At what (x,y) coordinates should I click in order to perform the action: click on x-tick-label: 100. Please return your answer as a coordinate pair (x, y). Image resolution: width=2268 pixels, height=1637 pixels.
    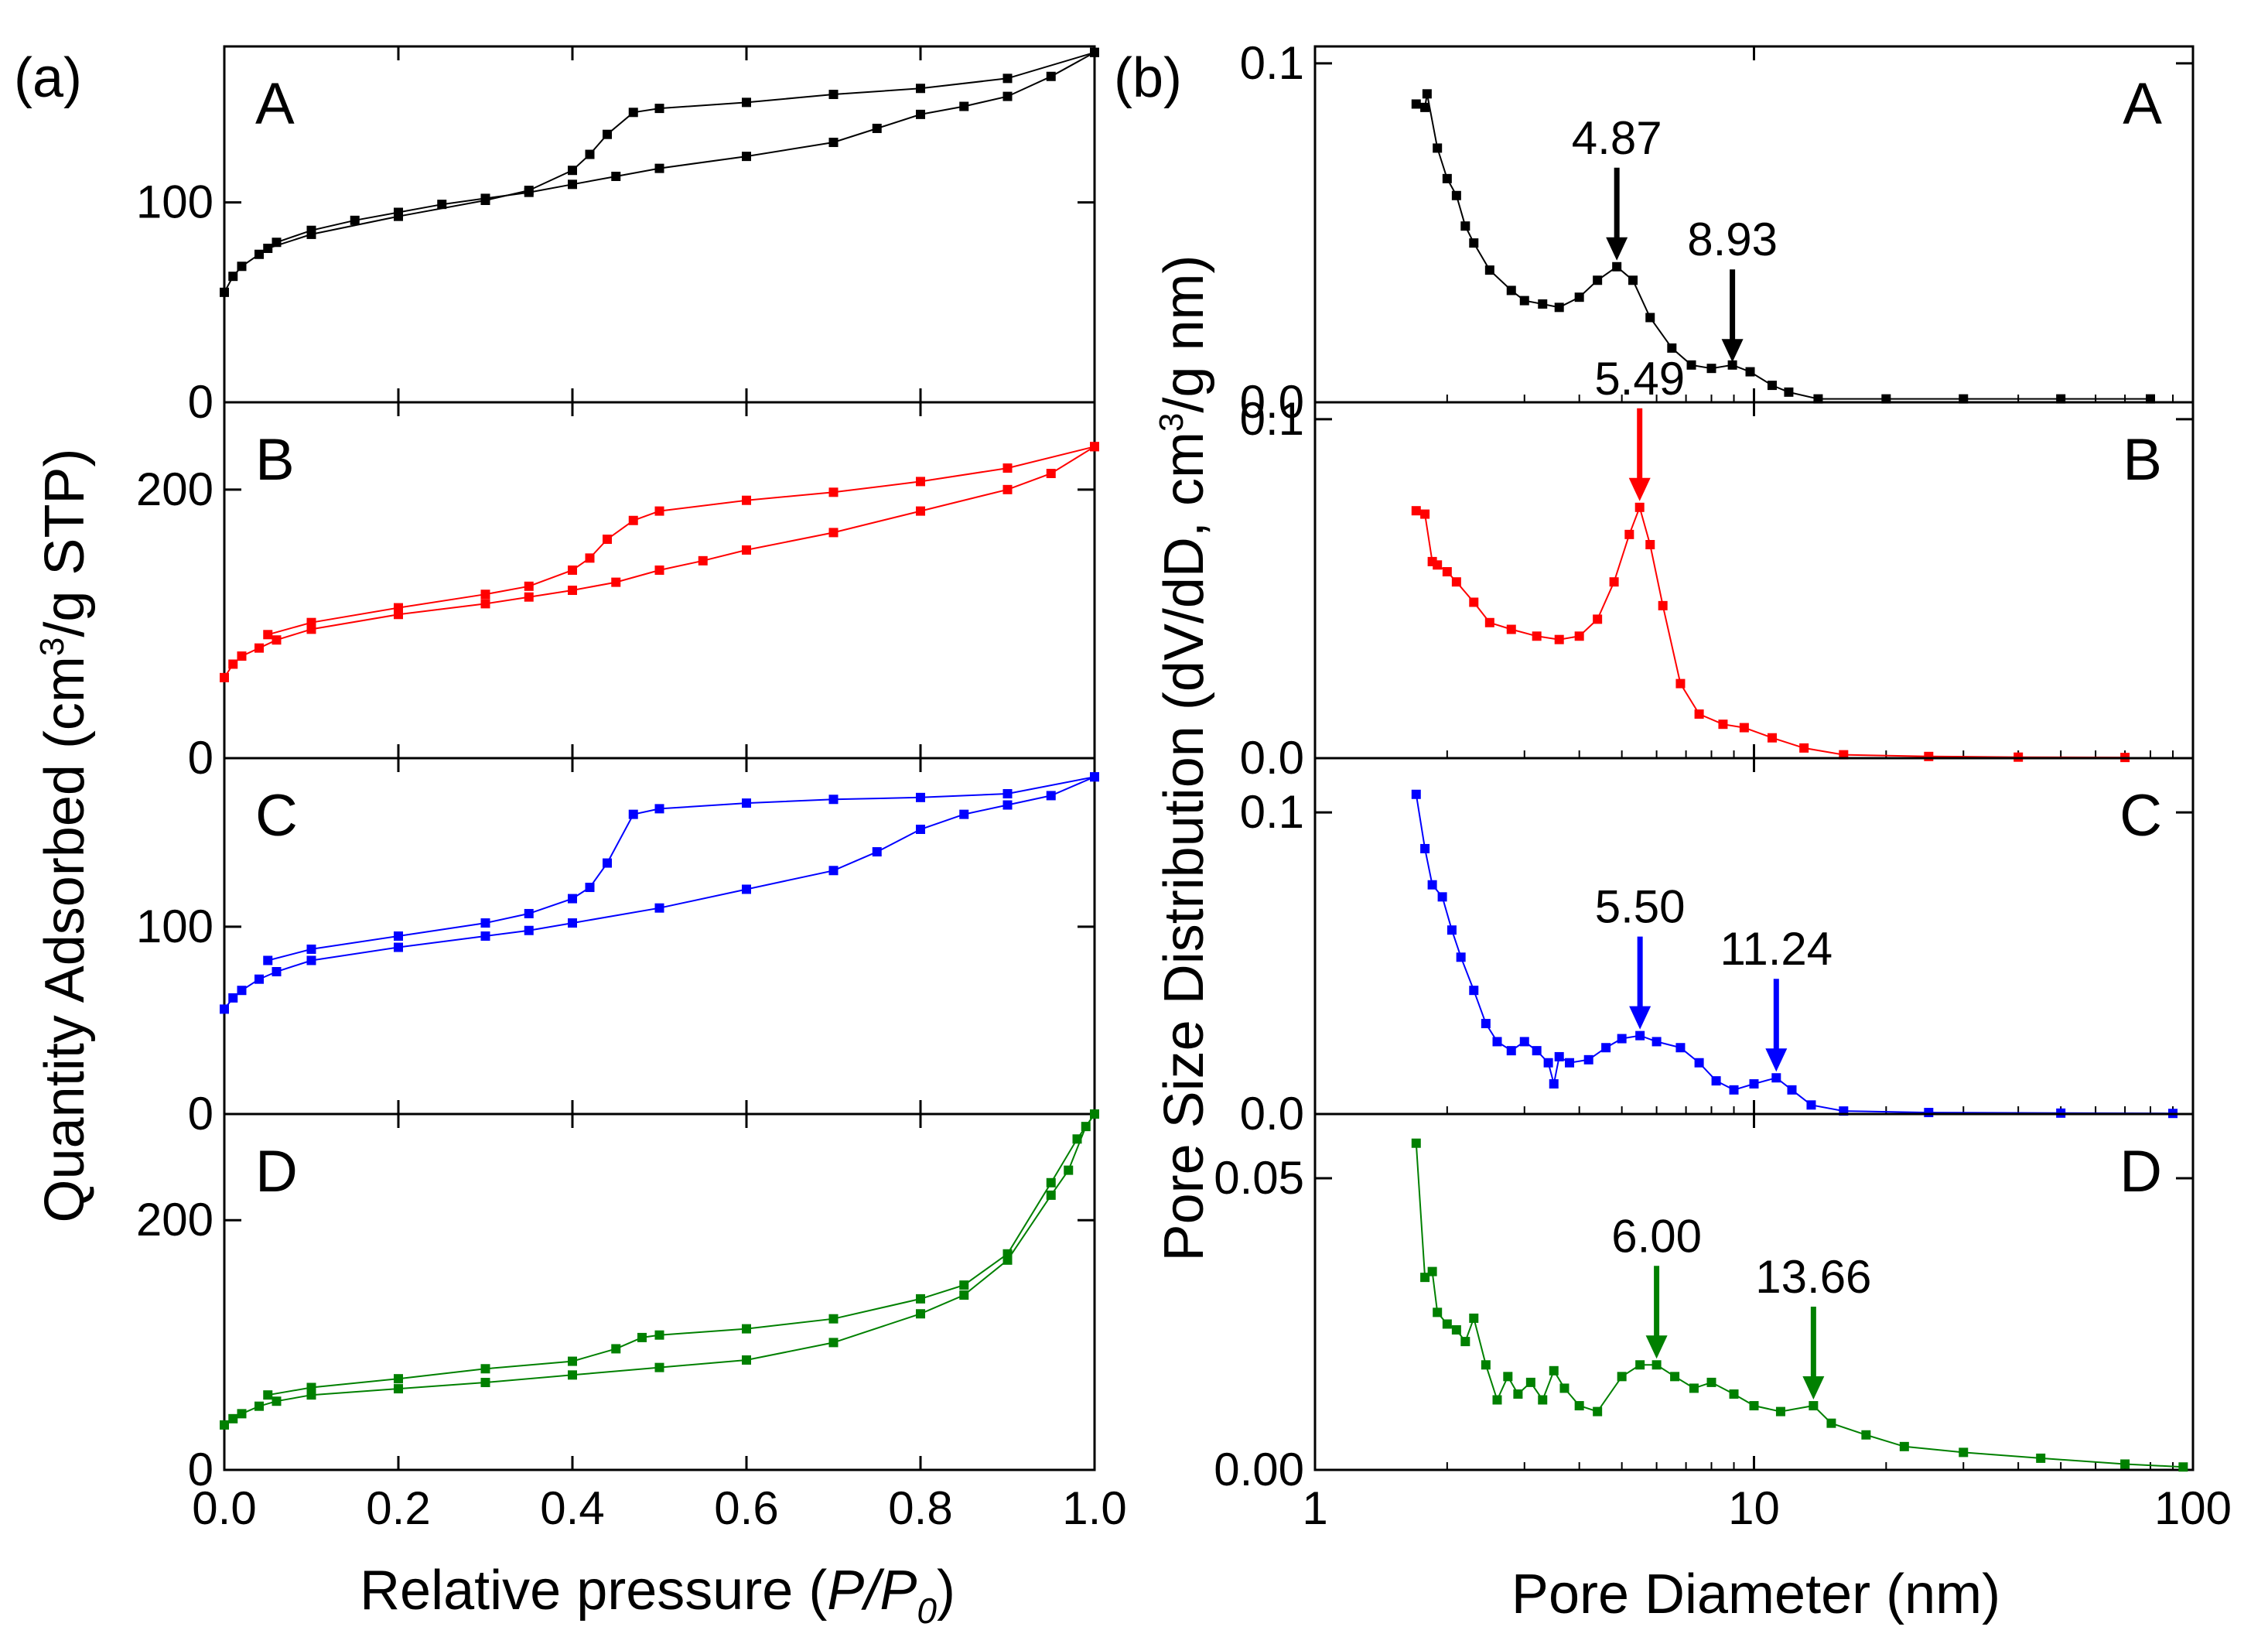
    Looking at the image, I should click on (2193, 1508).